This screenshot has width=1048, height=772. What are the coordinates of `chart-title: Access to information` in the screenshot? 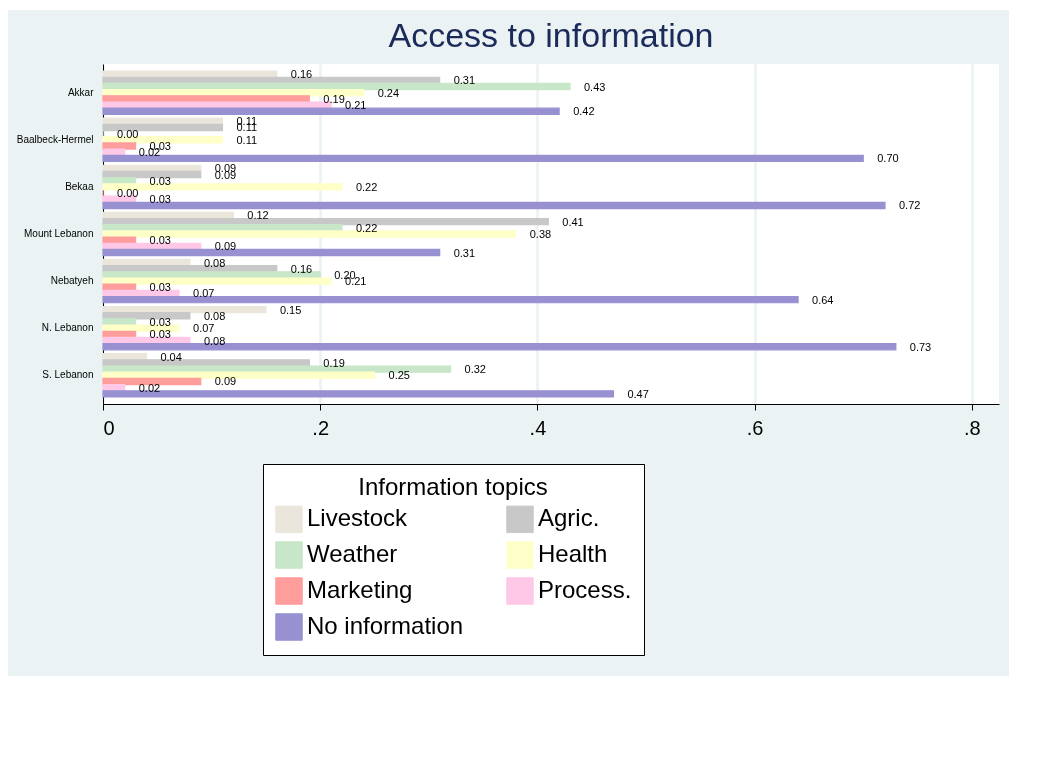 It's located at (551, 35).